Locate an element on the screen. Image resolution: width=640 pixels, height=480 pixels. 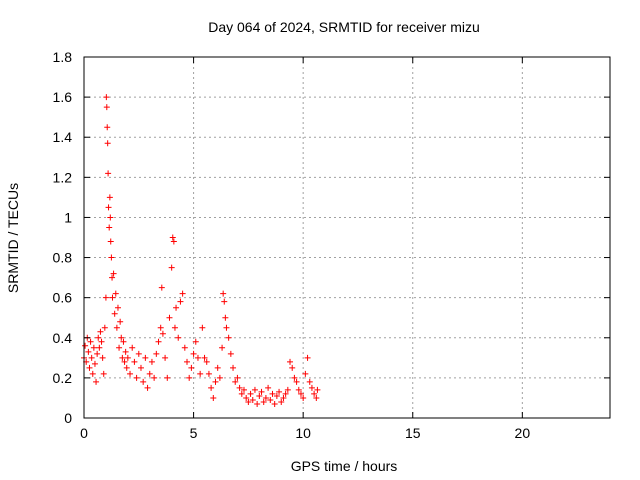
x-tick-label: 20 is located at coordinates (523, 433).